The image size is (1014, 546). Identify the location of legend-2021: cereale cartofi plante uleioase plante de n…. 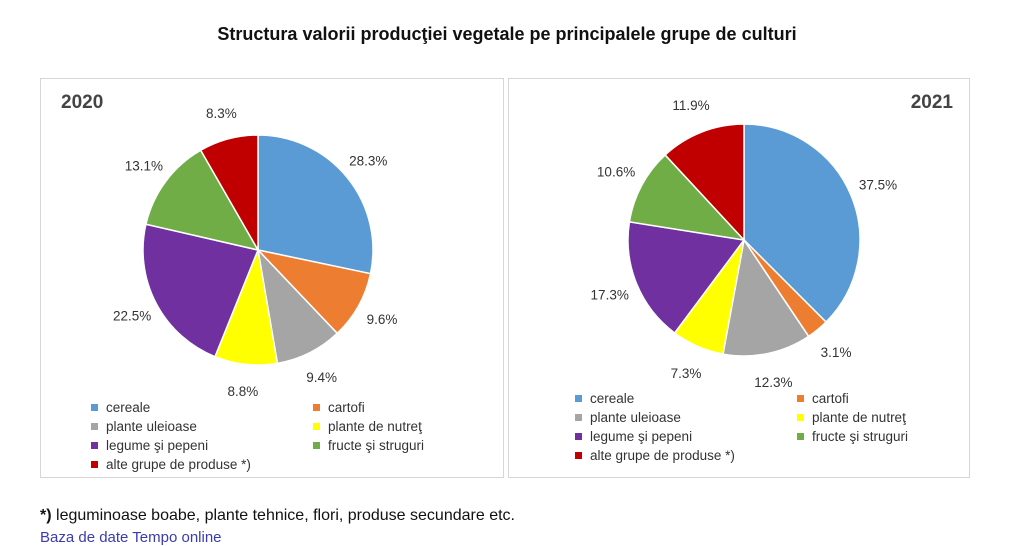
(775, 426).